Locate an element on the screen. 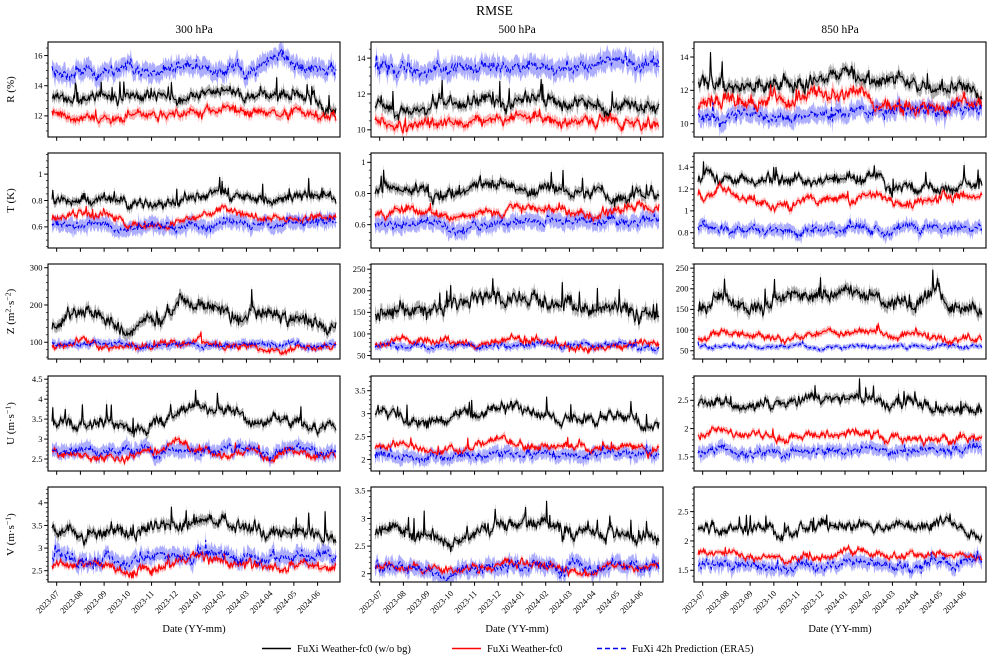  y-axis-ticks: 100 200 300 is located at coordinates (39, 310).